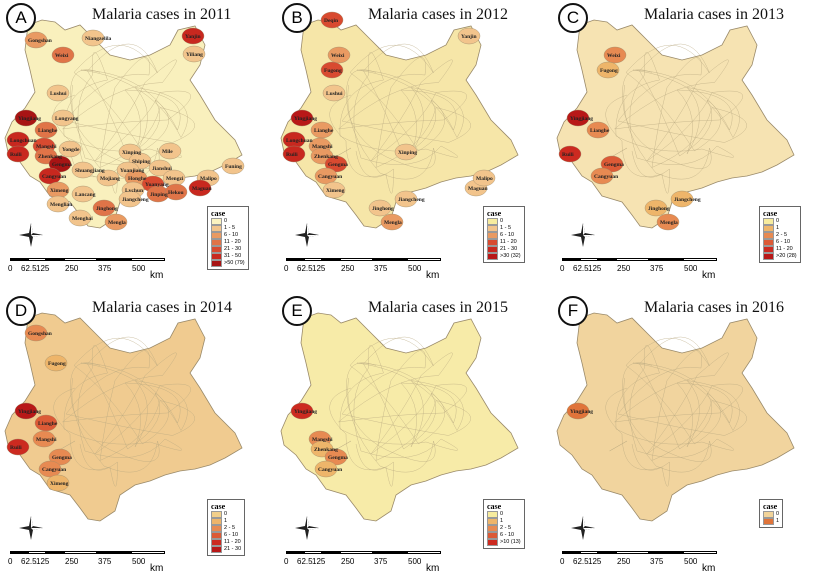  Describe the element at coordinates (510, 542) in the screenshot. I see `legend-label: >10 (13)` at that location.